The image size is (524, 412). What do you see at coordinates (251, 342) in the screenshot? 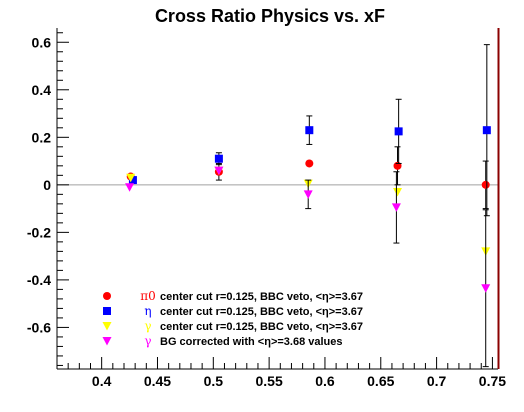
I see `legend-label: BG corrected with <η>=3.68 values` at bounding box center [251, 342].